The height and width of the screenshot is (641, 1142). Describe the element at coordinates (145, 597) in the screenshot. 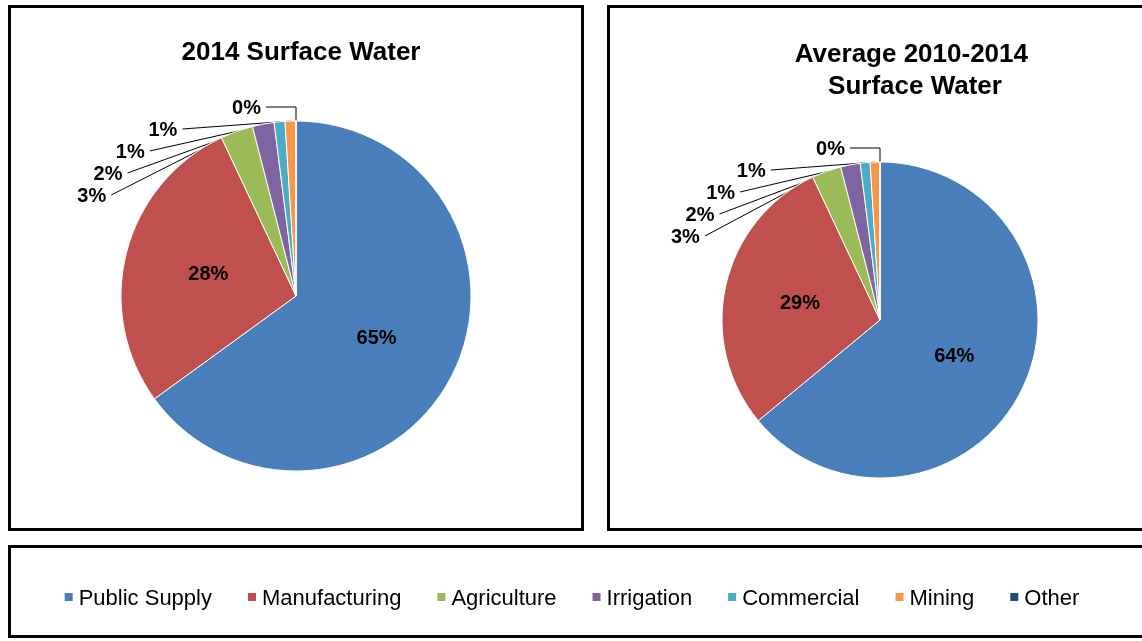

I see `legend-label: Public Supply` at that location.